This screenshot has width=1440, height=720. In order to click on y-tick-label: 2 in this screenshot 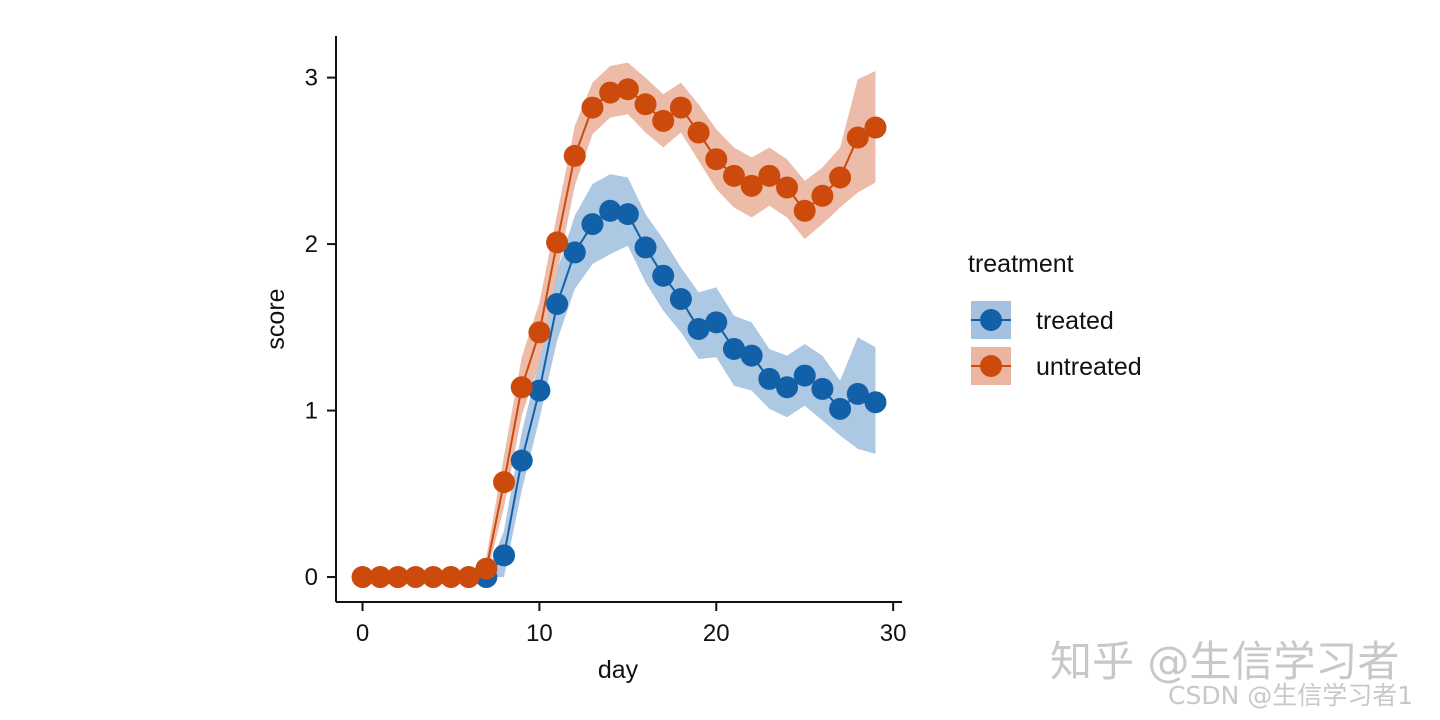, I will do `click(311, 244)`.